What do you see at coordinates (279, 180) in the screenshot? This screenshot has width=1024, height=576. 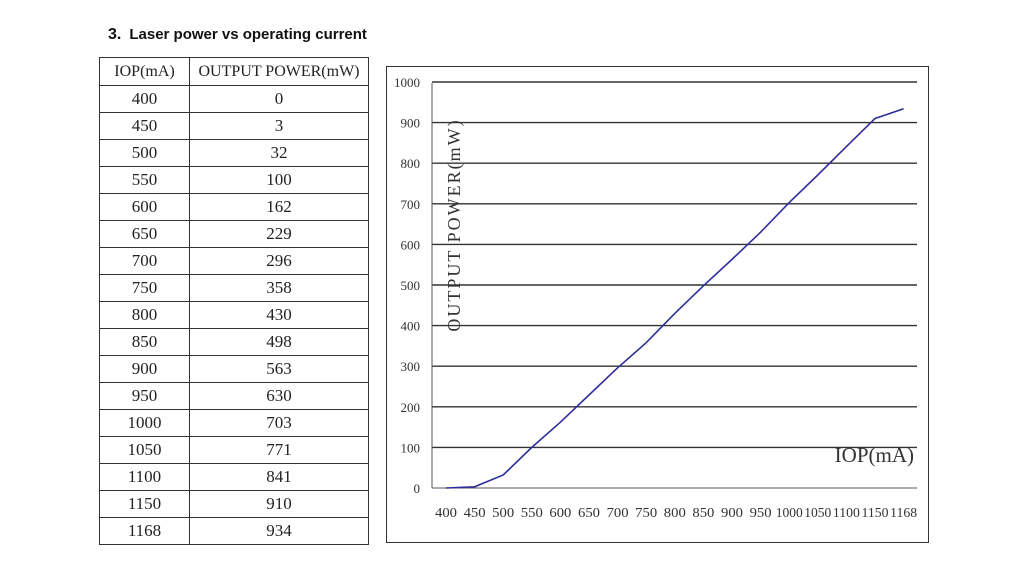 I see `cell-output-power: 100` at bounding box center [279, 180].